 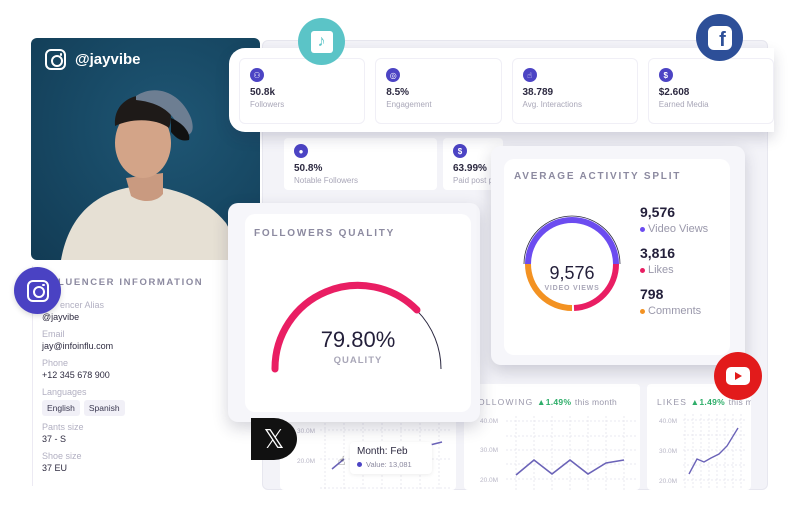 What do you see at coordinates (393, 75) in the screenshot?
I see `target-icon: ◎` at bounding box center [393, 75].